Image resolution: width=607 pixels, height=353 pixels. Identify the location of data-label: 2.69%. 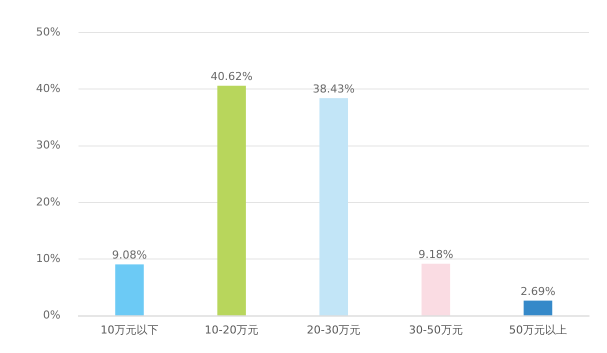
(538, 291).